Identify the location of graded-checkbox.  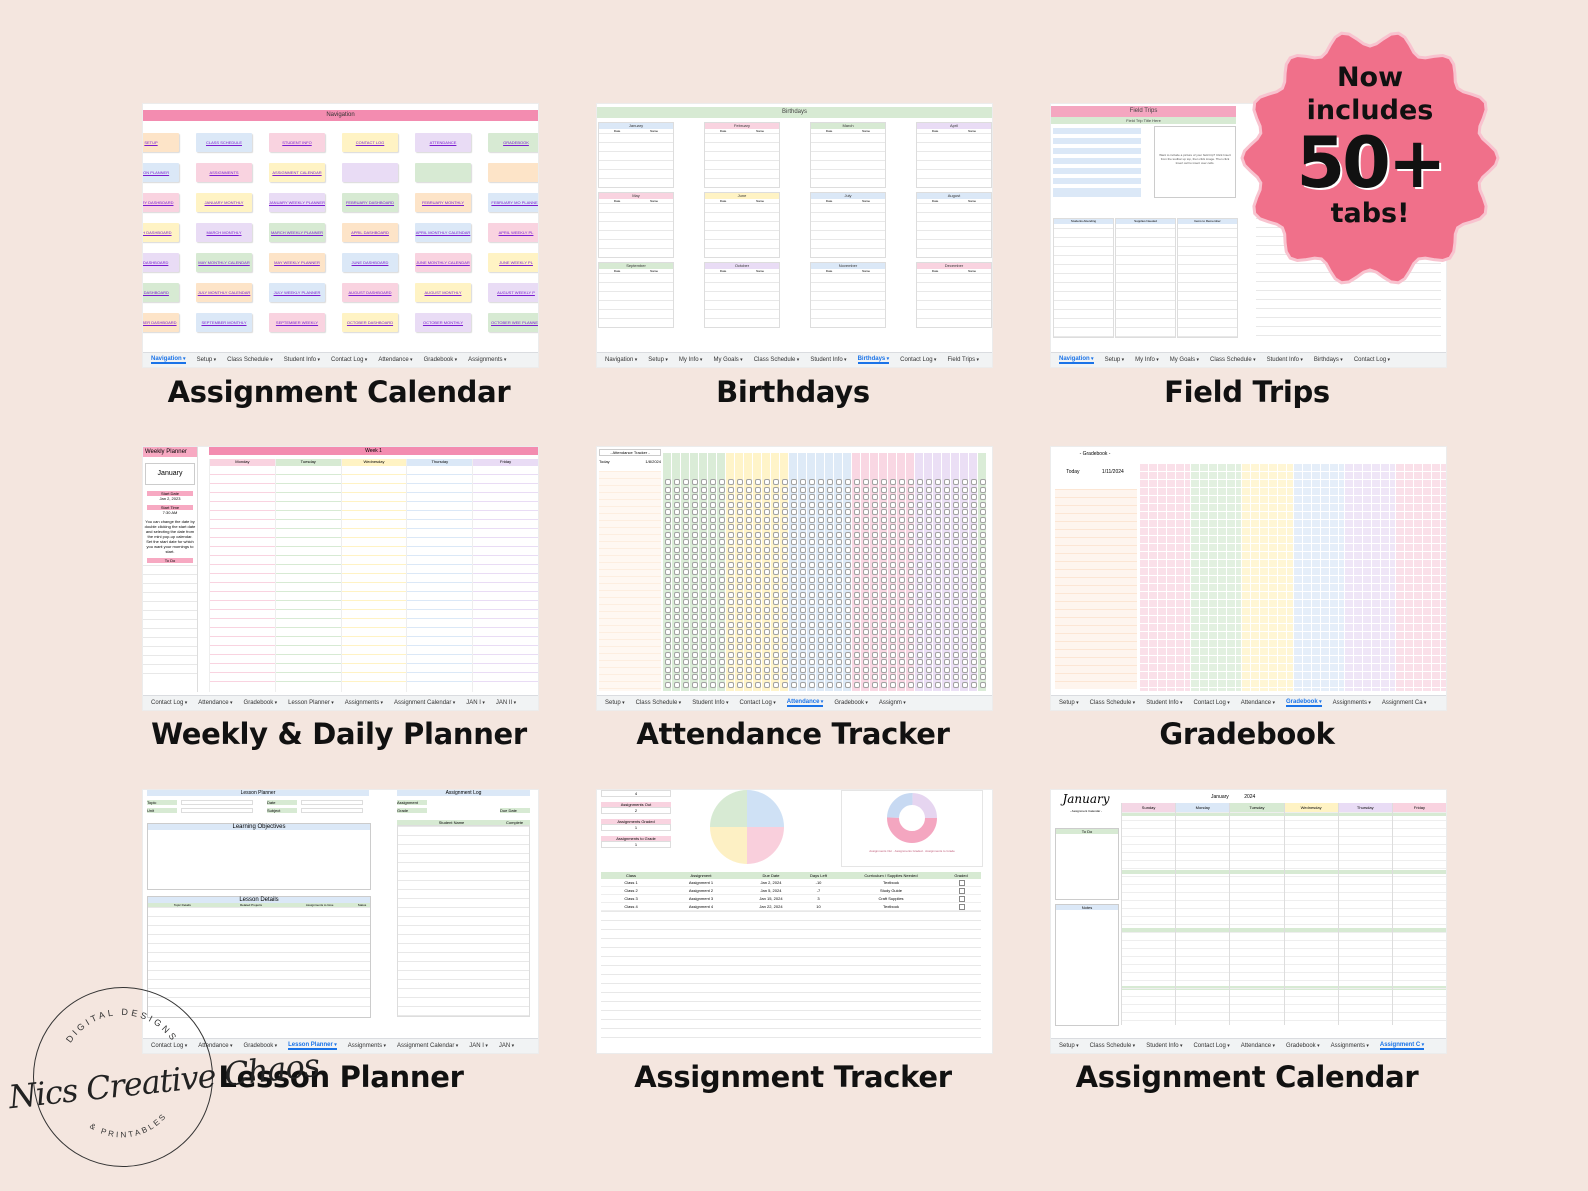
(962, 907).